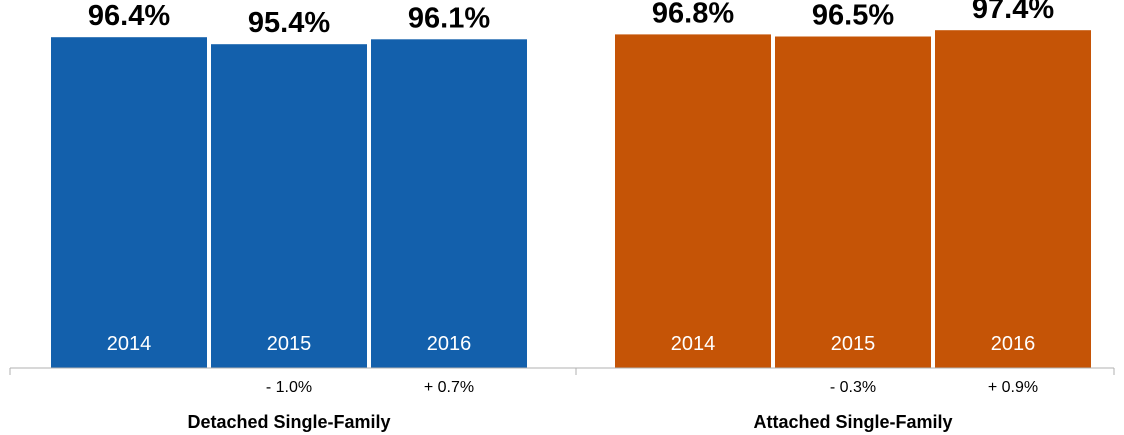 Image resolution: width=1124 pixels, height=435 pixels. I want to click on change-label: - 1.0%, so click(289, 387).